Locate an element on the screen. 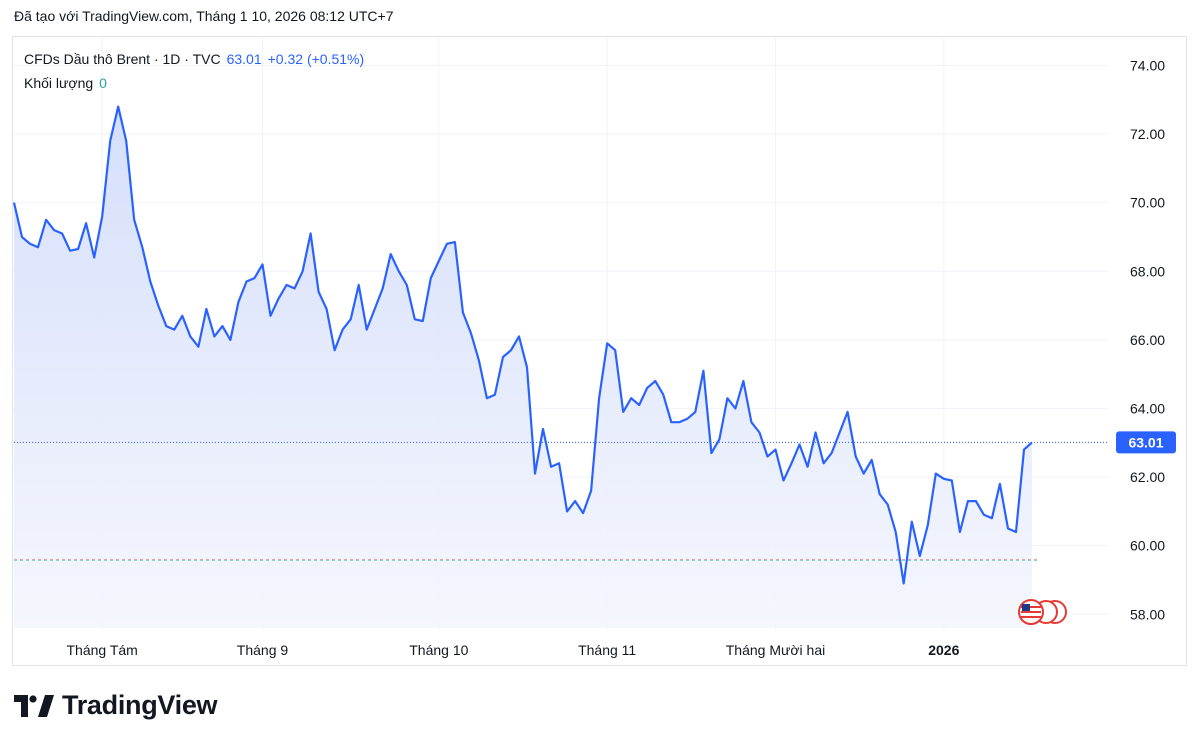 The height and width of the screenshot is (748, 1200). price-change: +0.32 (+0.51%) is located at coordinates (316, 59).